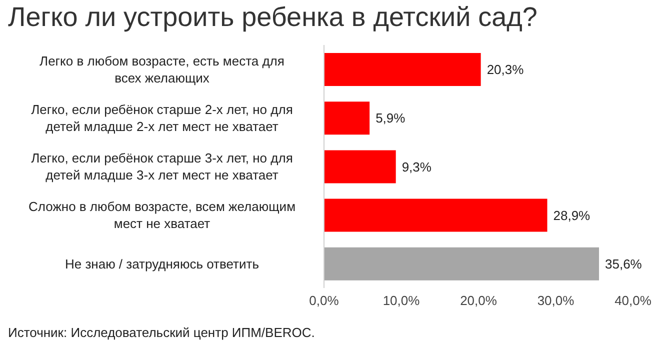 The height and width of the screenshot is (350, 662). What do you see at coordinates (324, 300) in the screenshot?
I see `x-tick-label: 0,0%` at bounding box center [324, 300].